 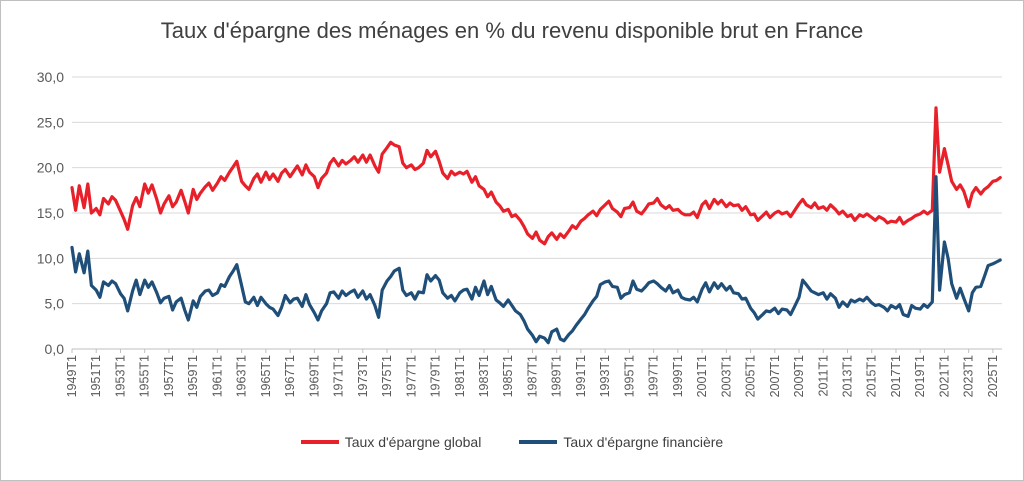 I want to click on x-tick-label: 2001T1, so click(x=702, y=376).